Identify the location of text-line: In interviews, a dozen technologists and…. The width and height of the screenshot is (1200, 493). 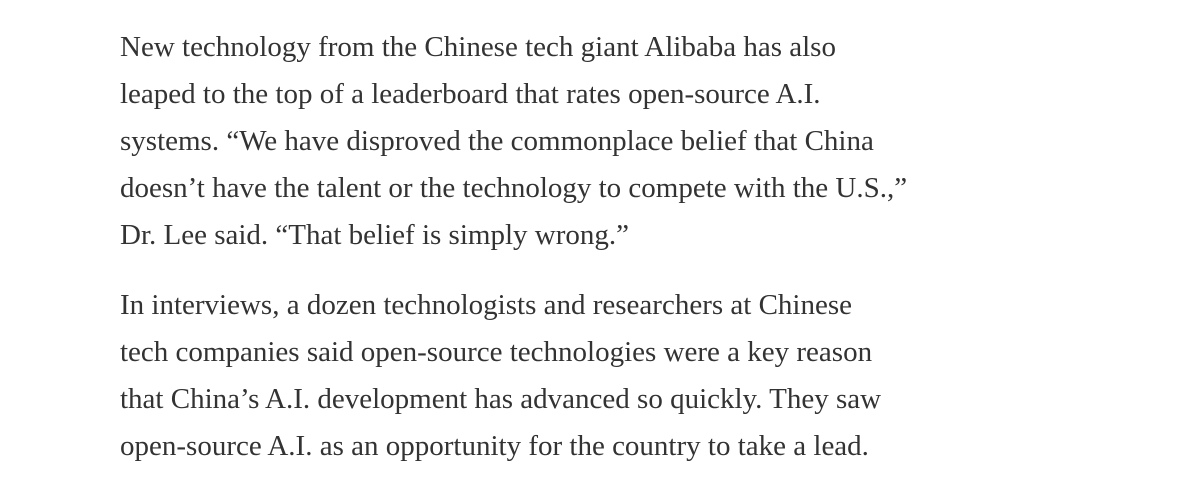
(486, 305).